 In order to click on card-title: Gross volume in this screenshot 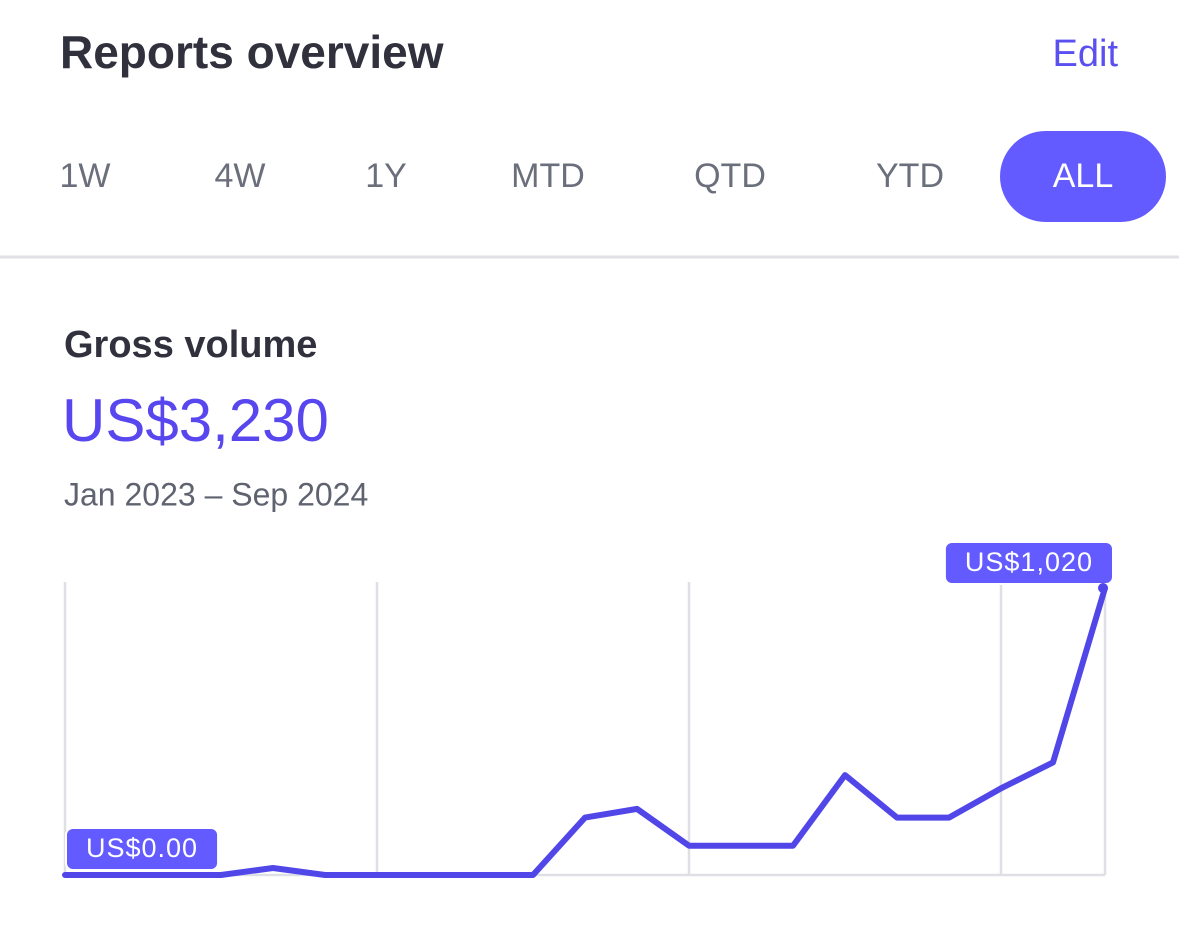, I will do `click(190, 345)`.